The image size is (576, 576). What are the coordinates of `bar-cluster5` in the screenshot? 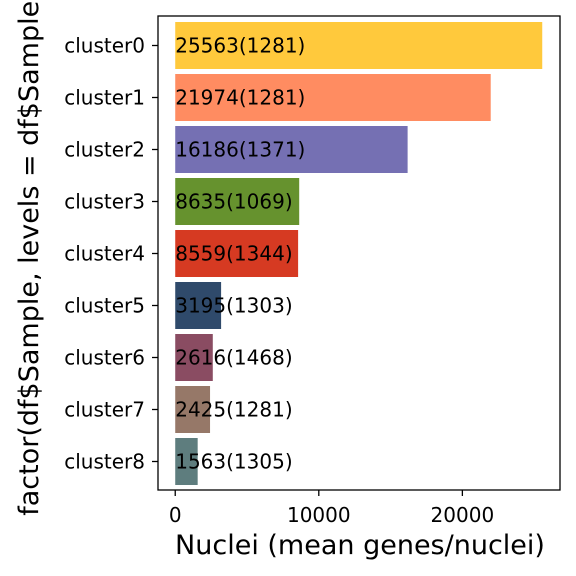 It's located at (198, 305).